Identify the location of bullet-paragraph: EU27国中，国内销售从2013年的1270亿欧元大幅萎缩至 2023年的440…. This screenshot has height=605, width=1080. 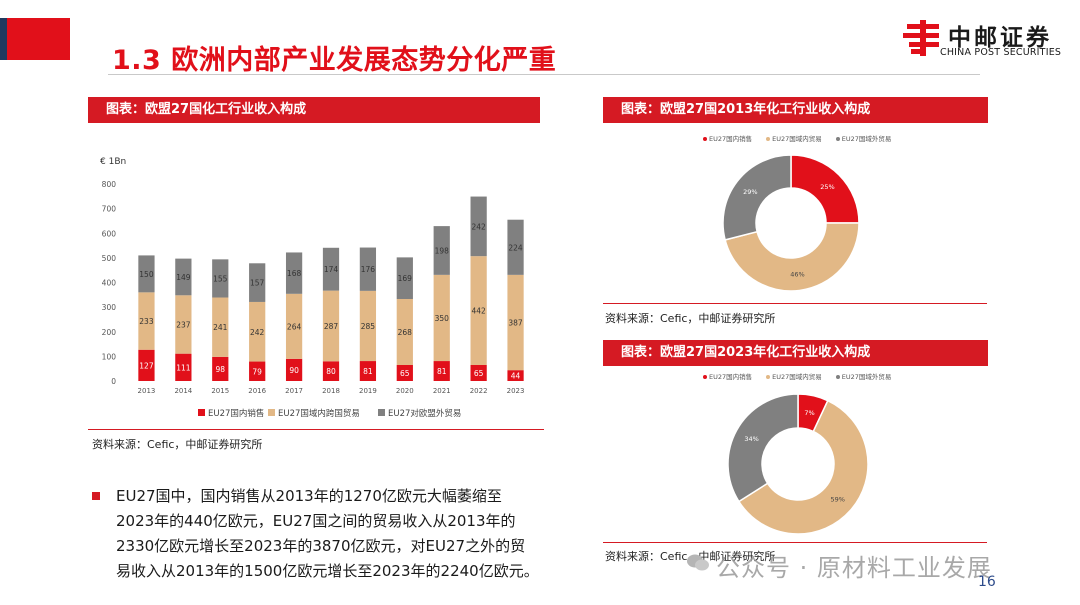
(327, 534).